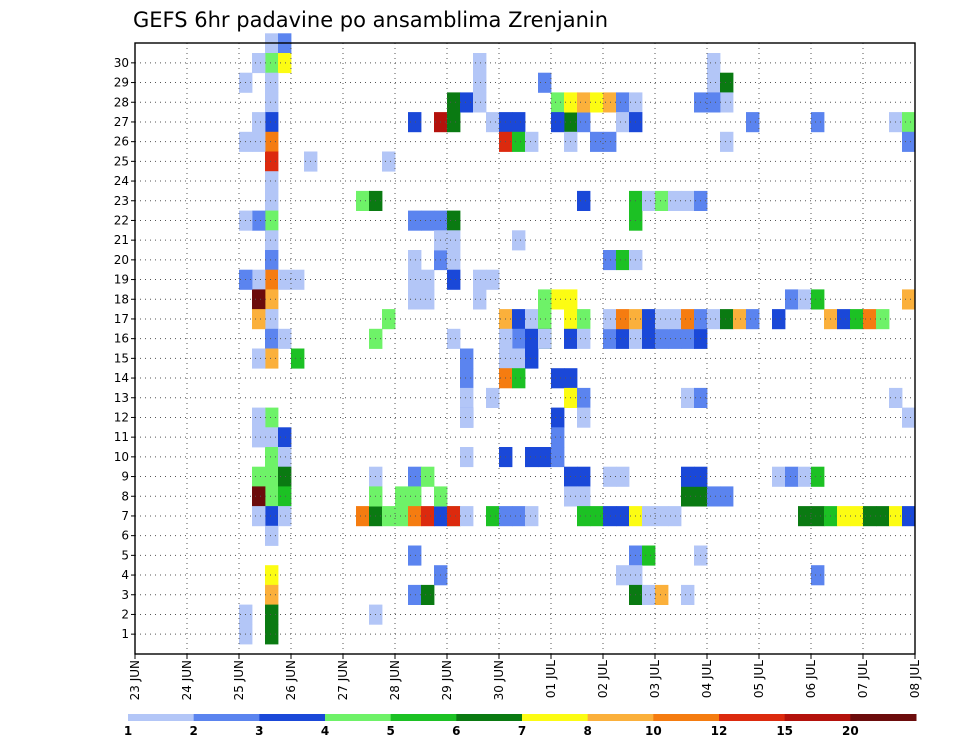 This screenshot has height=742, width=960. What do you see at coordinates (125, 477) in the screenshot?
I see `y-tick-label: 9` at bounding box center [125, 477].